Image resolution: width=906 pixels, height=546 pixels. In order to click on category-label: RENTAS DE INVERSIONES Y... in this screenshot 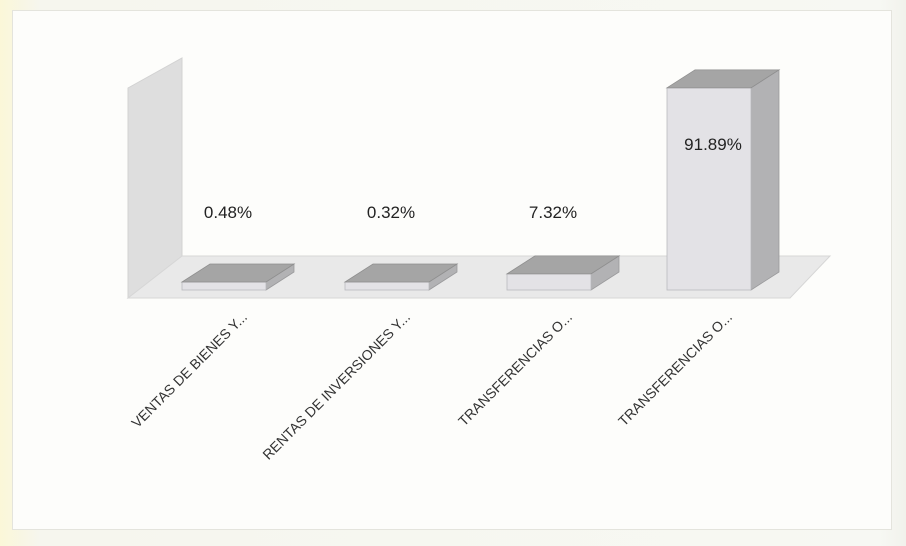, I will do `click(336, 386)`.